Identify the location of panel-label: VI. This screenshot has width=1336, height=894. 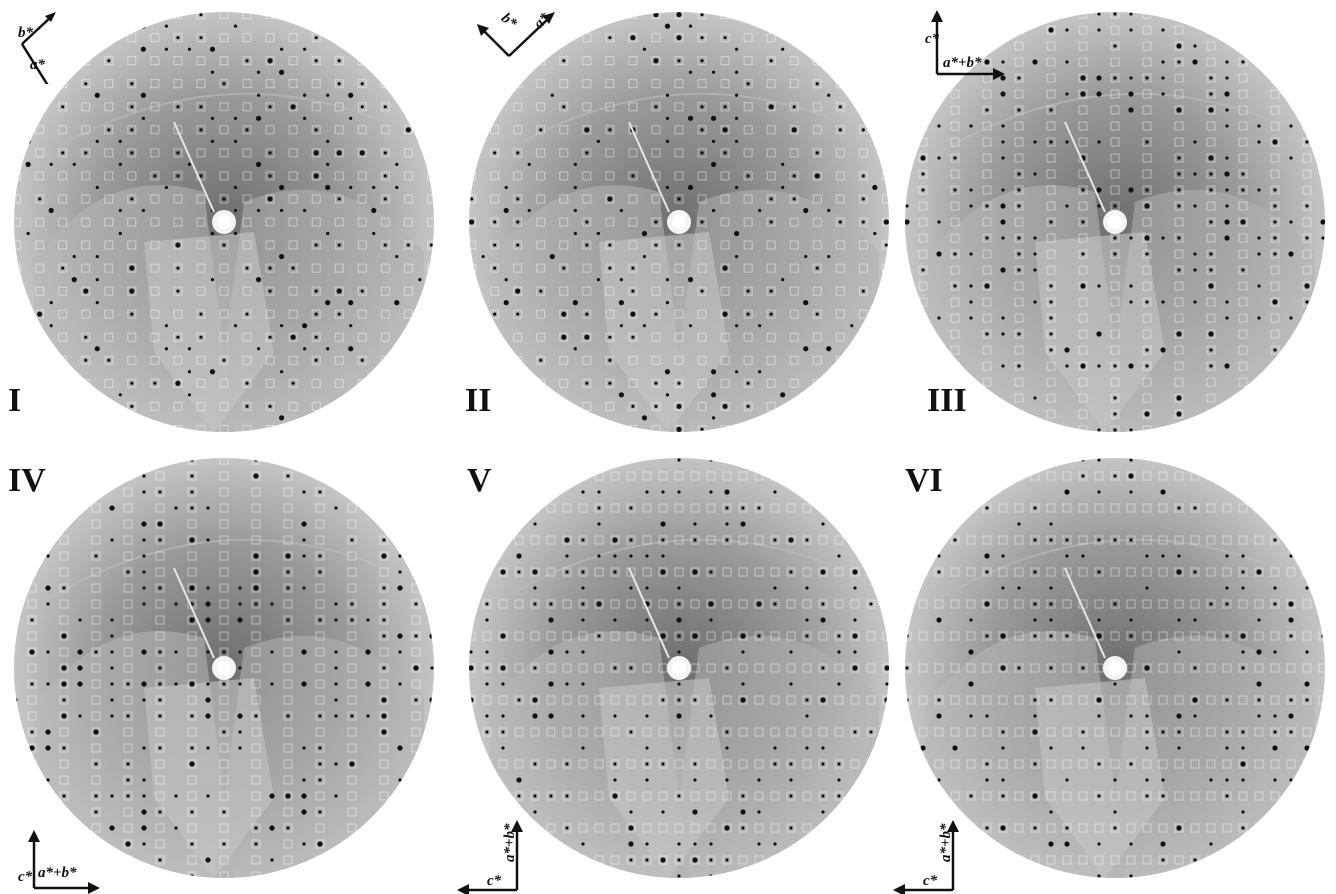
(924, 480).